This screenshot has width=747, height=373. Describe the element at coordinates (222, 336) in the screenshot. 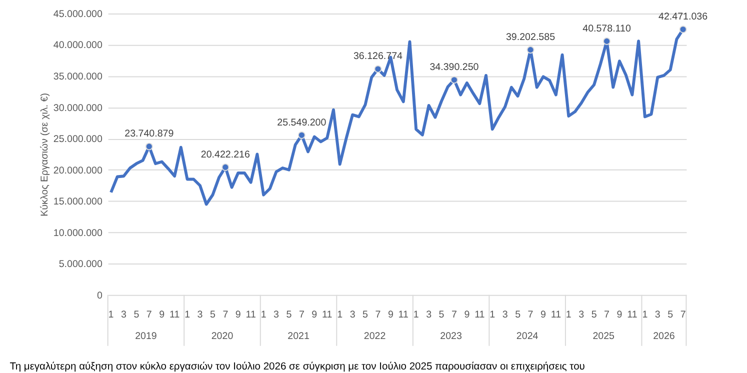

I see `text: 2020` at that location.